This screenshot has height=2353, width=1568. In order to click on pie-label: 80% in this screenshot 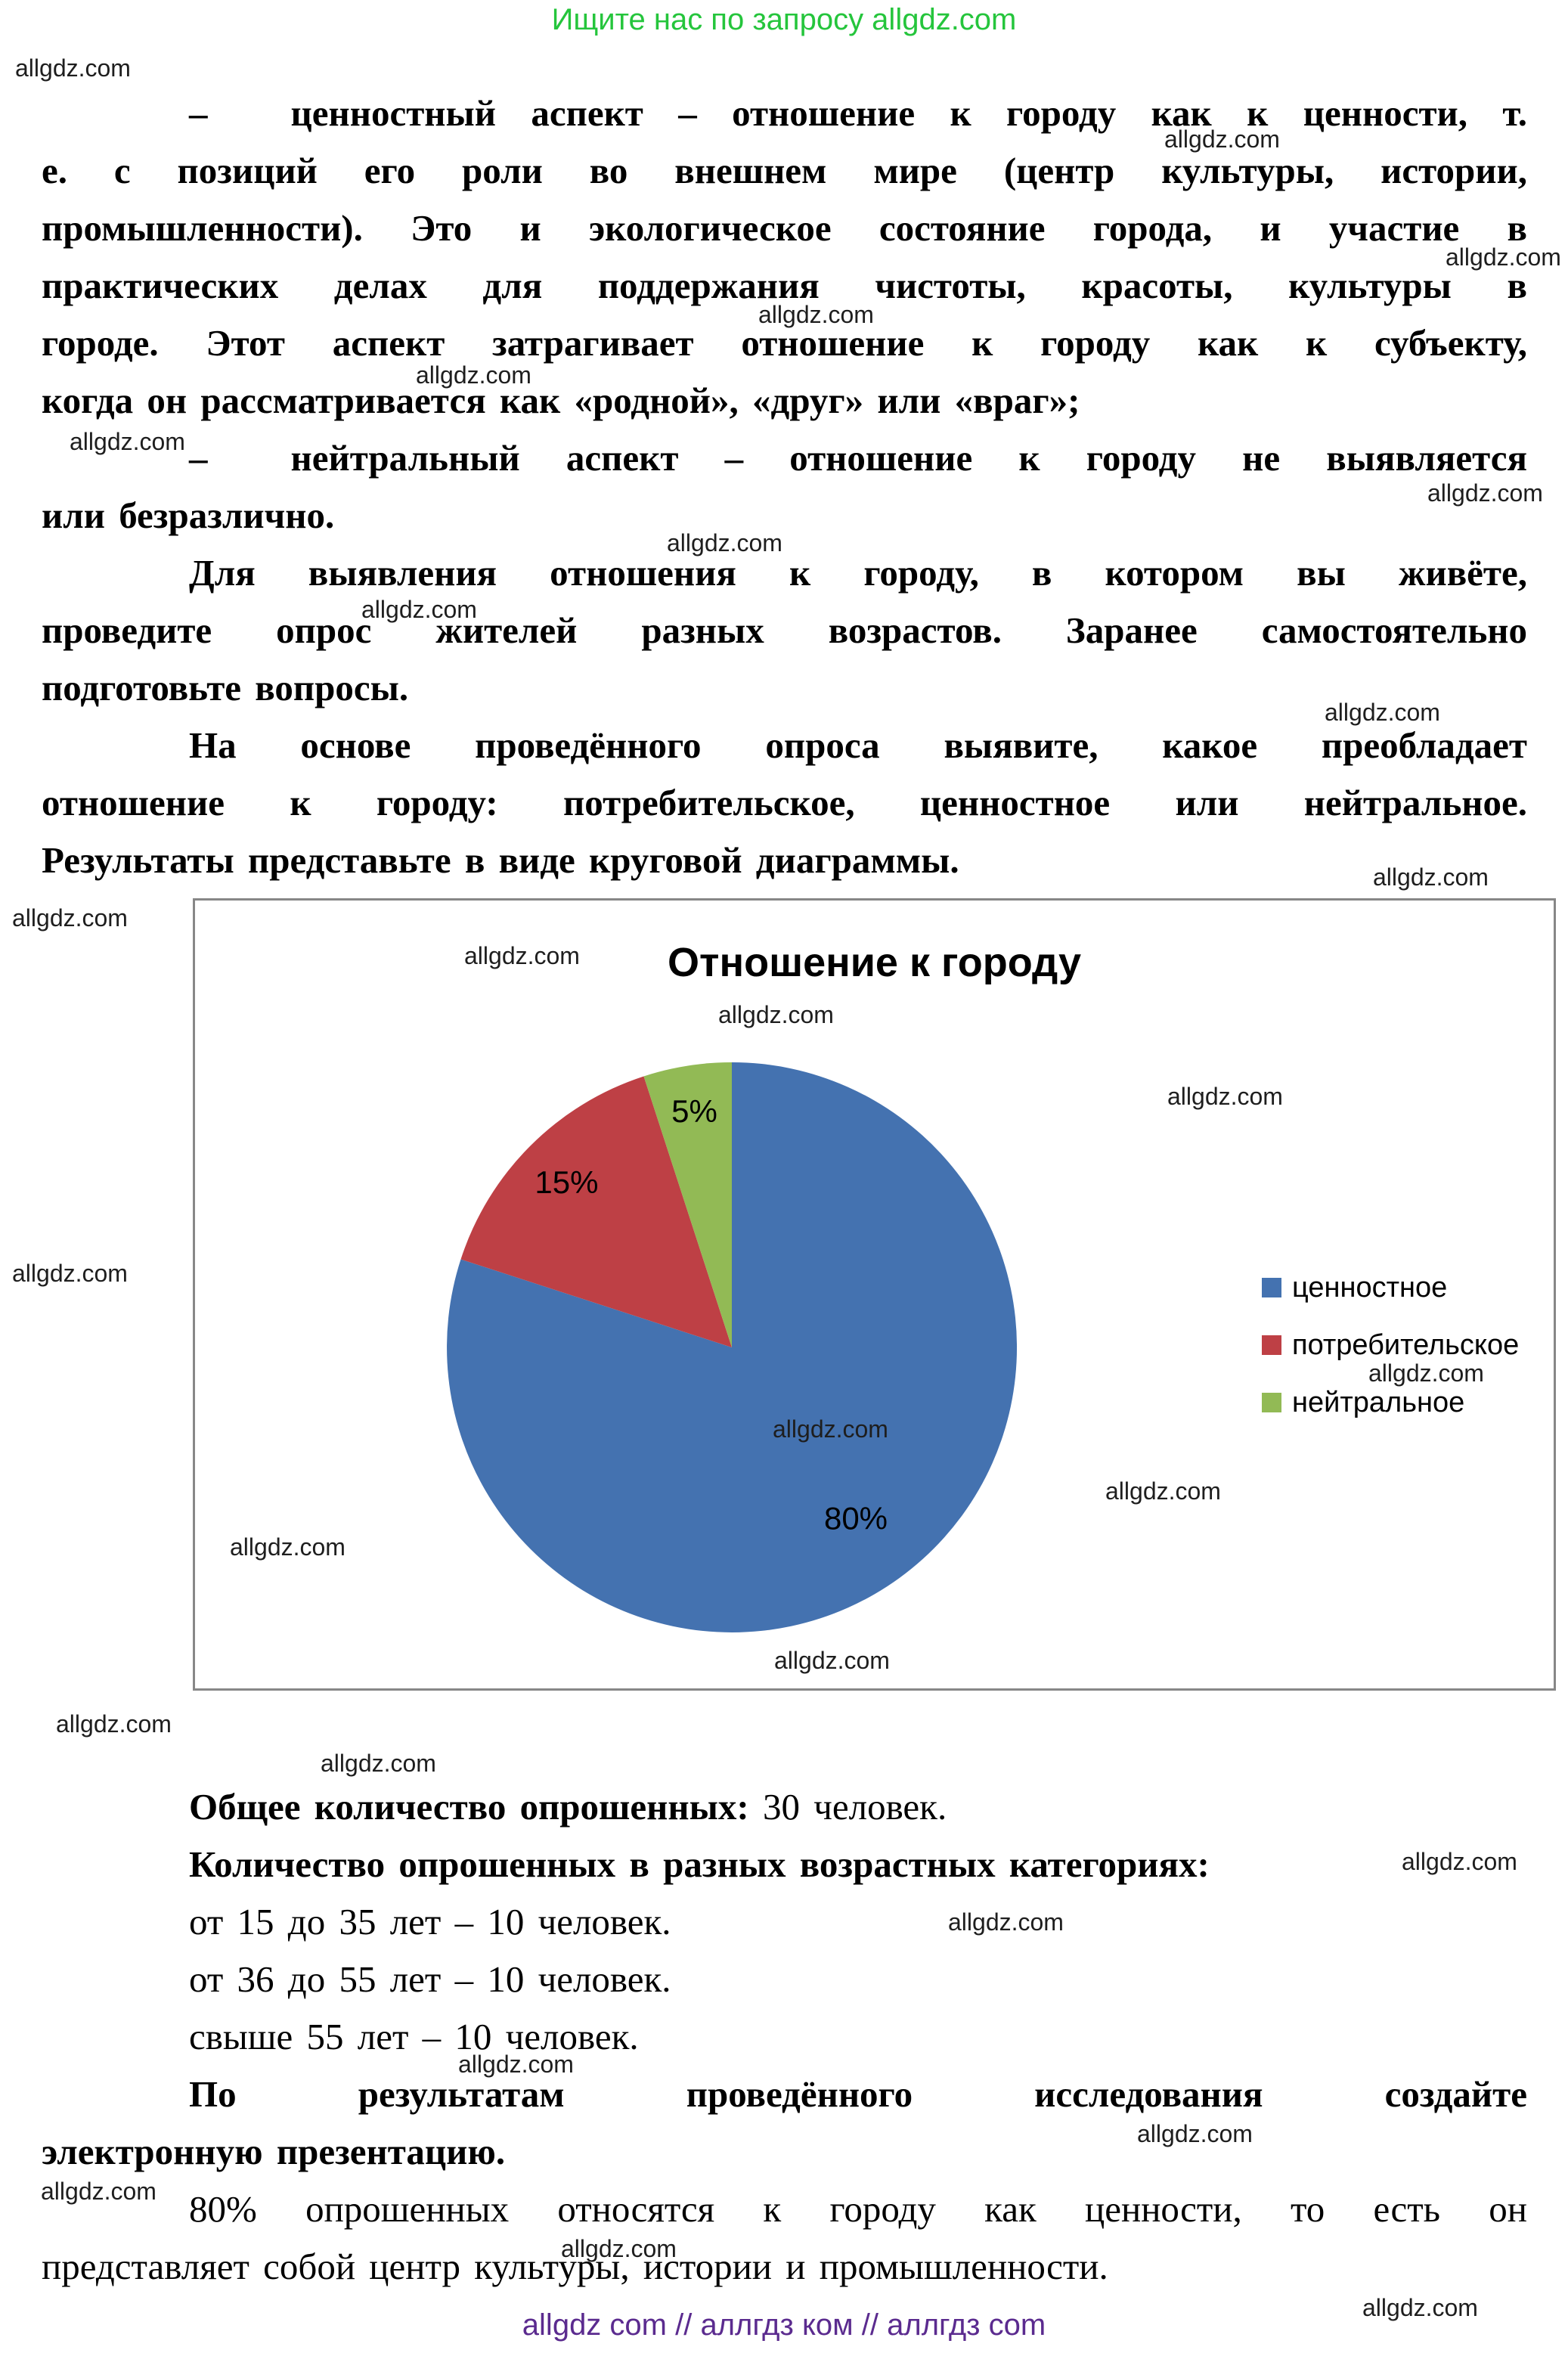, I will do `click(856, 1518)`.